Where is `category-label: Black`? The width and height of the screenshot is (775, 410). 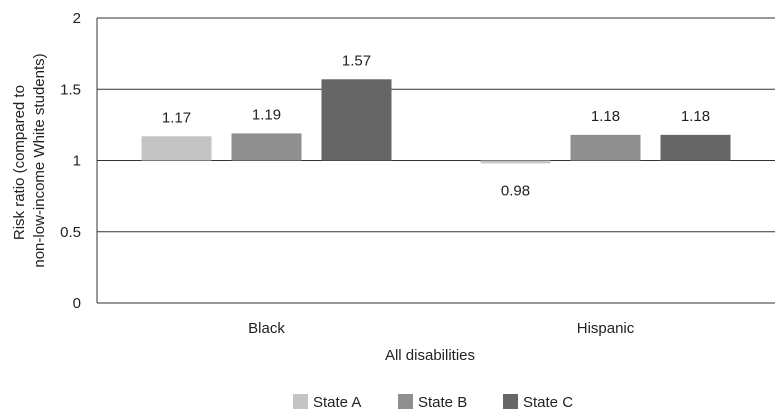 category-label: Black is located at coordinates (266, 328).